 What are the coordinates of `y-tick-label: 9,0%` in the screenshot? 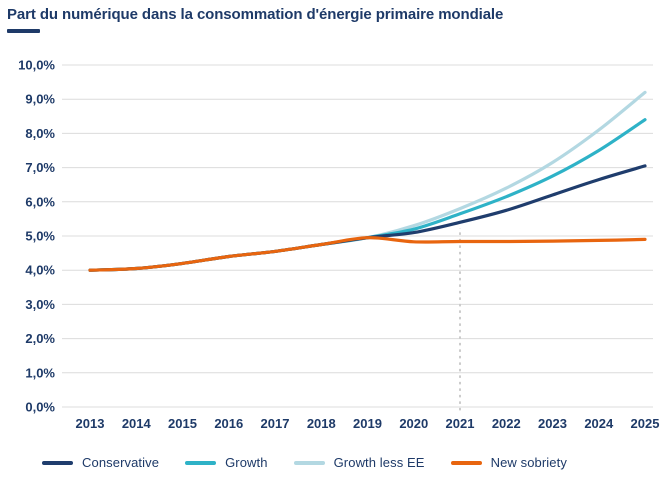 It's located at (40, 99).